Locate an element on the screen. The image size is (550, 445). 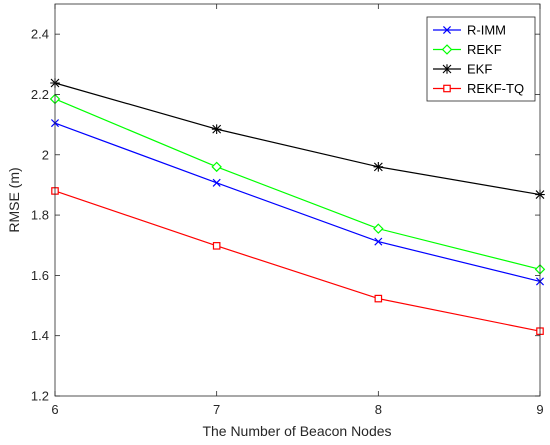
y-tick-label: 1.6 is located at coordinates (40, 275).